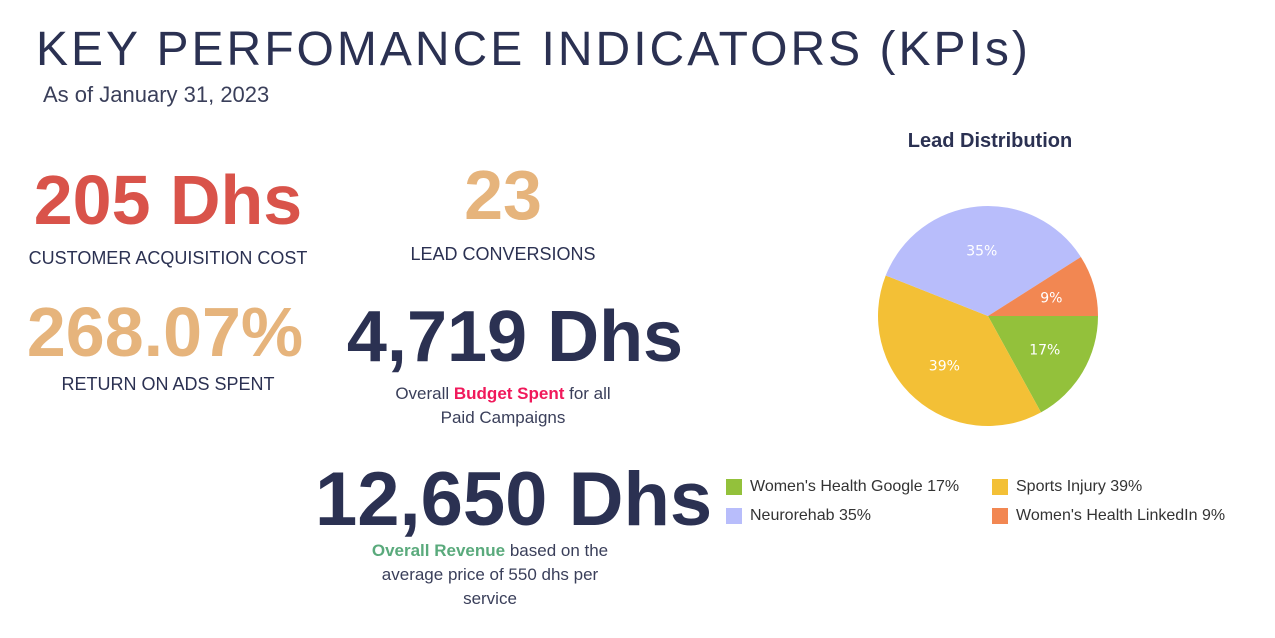 This screenshot has height=638, width=1275. I want to click on budget-highlight: Budget Spent, so click(509, 393).